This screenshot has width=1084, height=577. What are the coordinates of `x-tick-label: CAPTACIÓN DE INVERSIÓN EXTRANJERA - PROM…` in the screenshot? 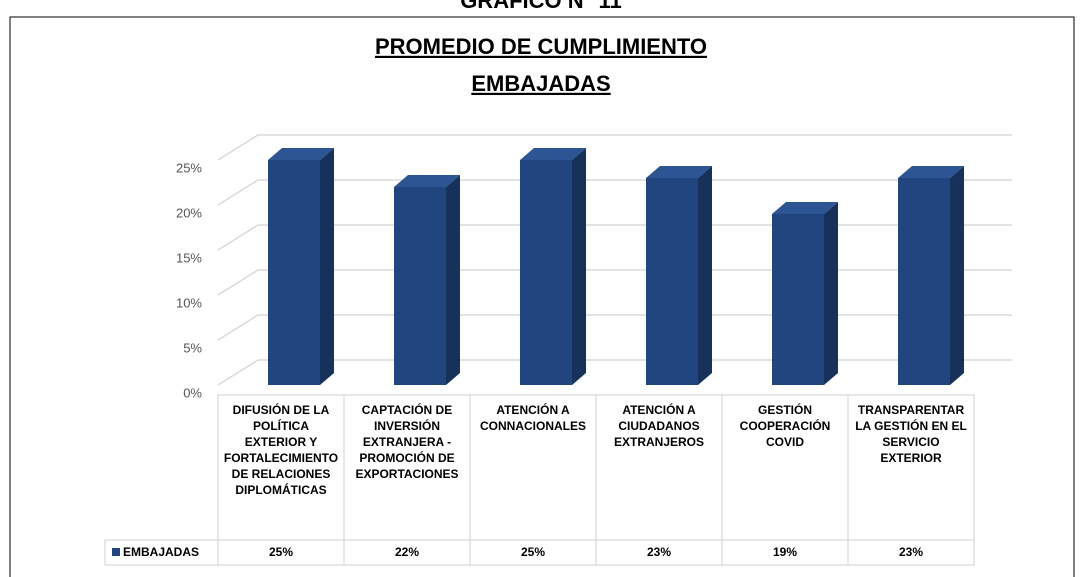 It's located at (407, 442).